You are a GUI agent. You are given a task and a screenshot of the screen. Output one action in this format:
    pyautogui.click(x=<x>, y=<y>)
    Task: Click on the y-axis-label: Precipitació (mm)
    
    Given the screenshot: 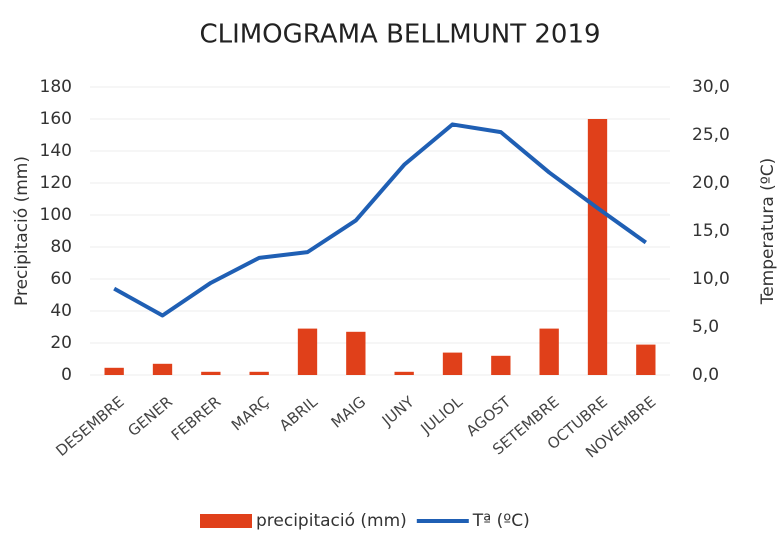 What is the action you would take?
    pyautogui.click(x=22, y=231)
    